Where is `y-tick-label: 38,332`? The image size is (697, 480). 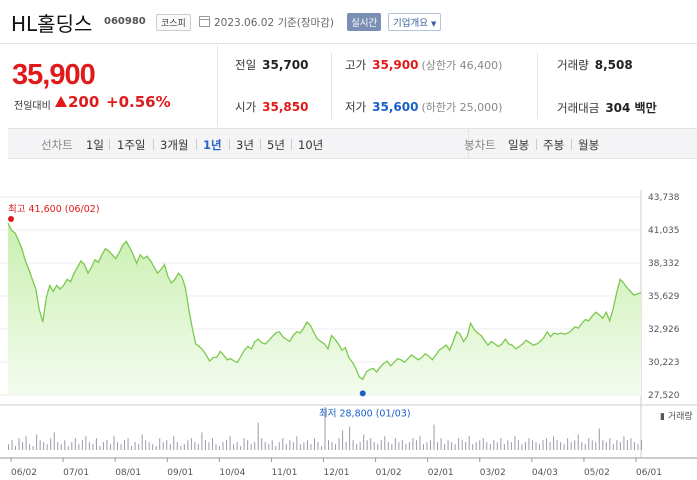
y-tick-label: 38,332 is located at coordinates (664, 264).